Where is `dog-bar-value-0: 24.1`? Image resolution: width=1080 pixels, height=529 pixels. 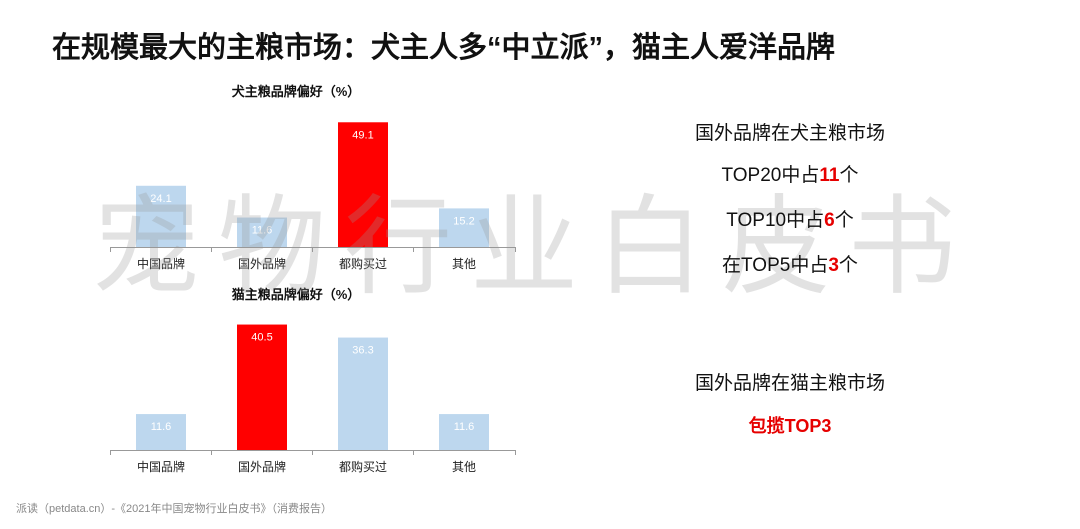
dog-bar-value-0: 24.1 is located at coordinates (160, 199).